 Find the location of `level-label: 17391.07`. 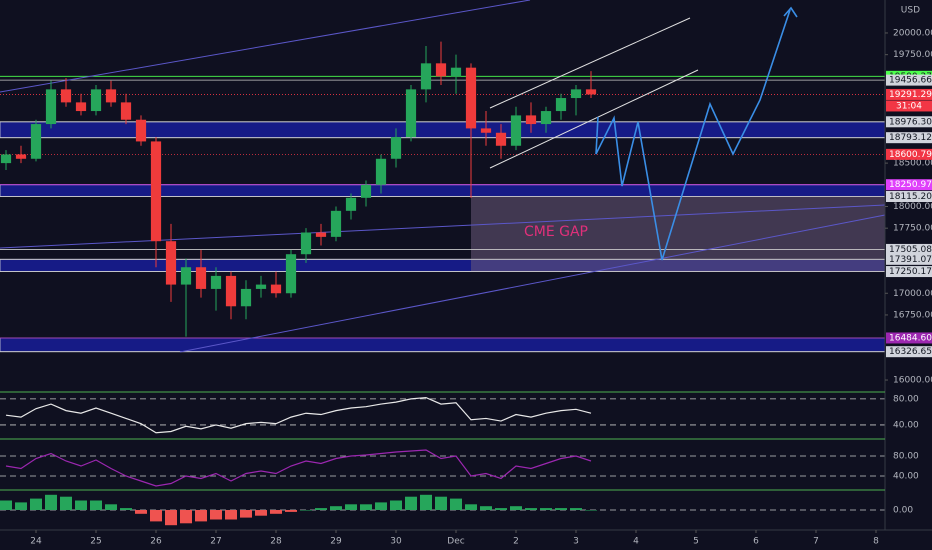

level-label: 17391.07 is located at coordinates (910, 260).